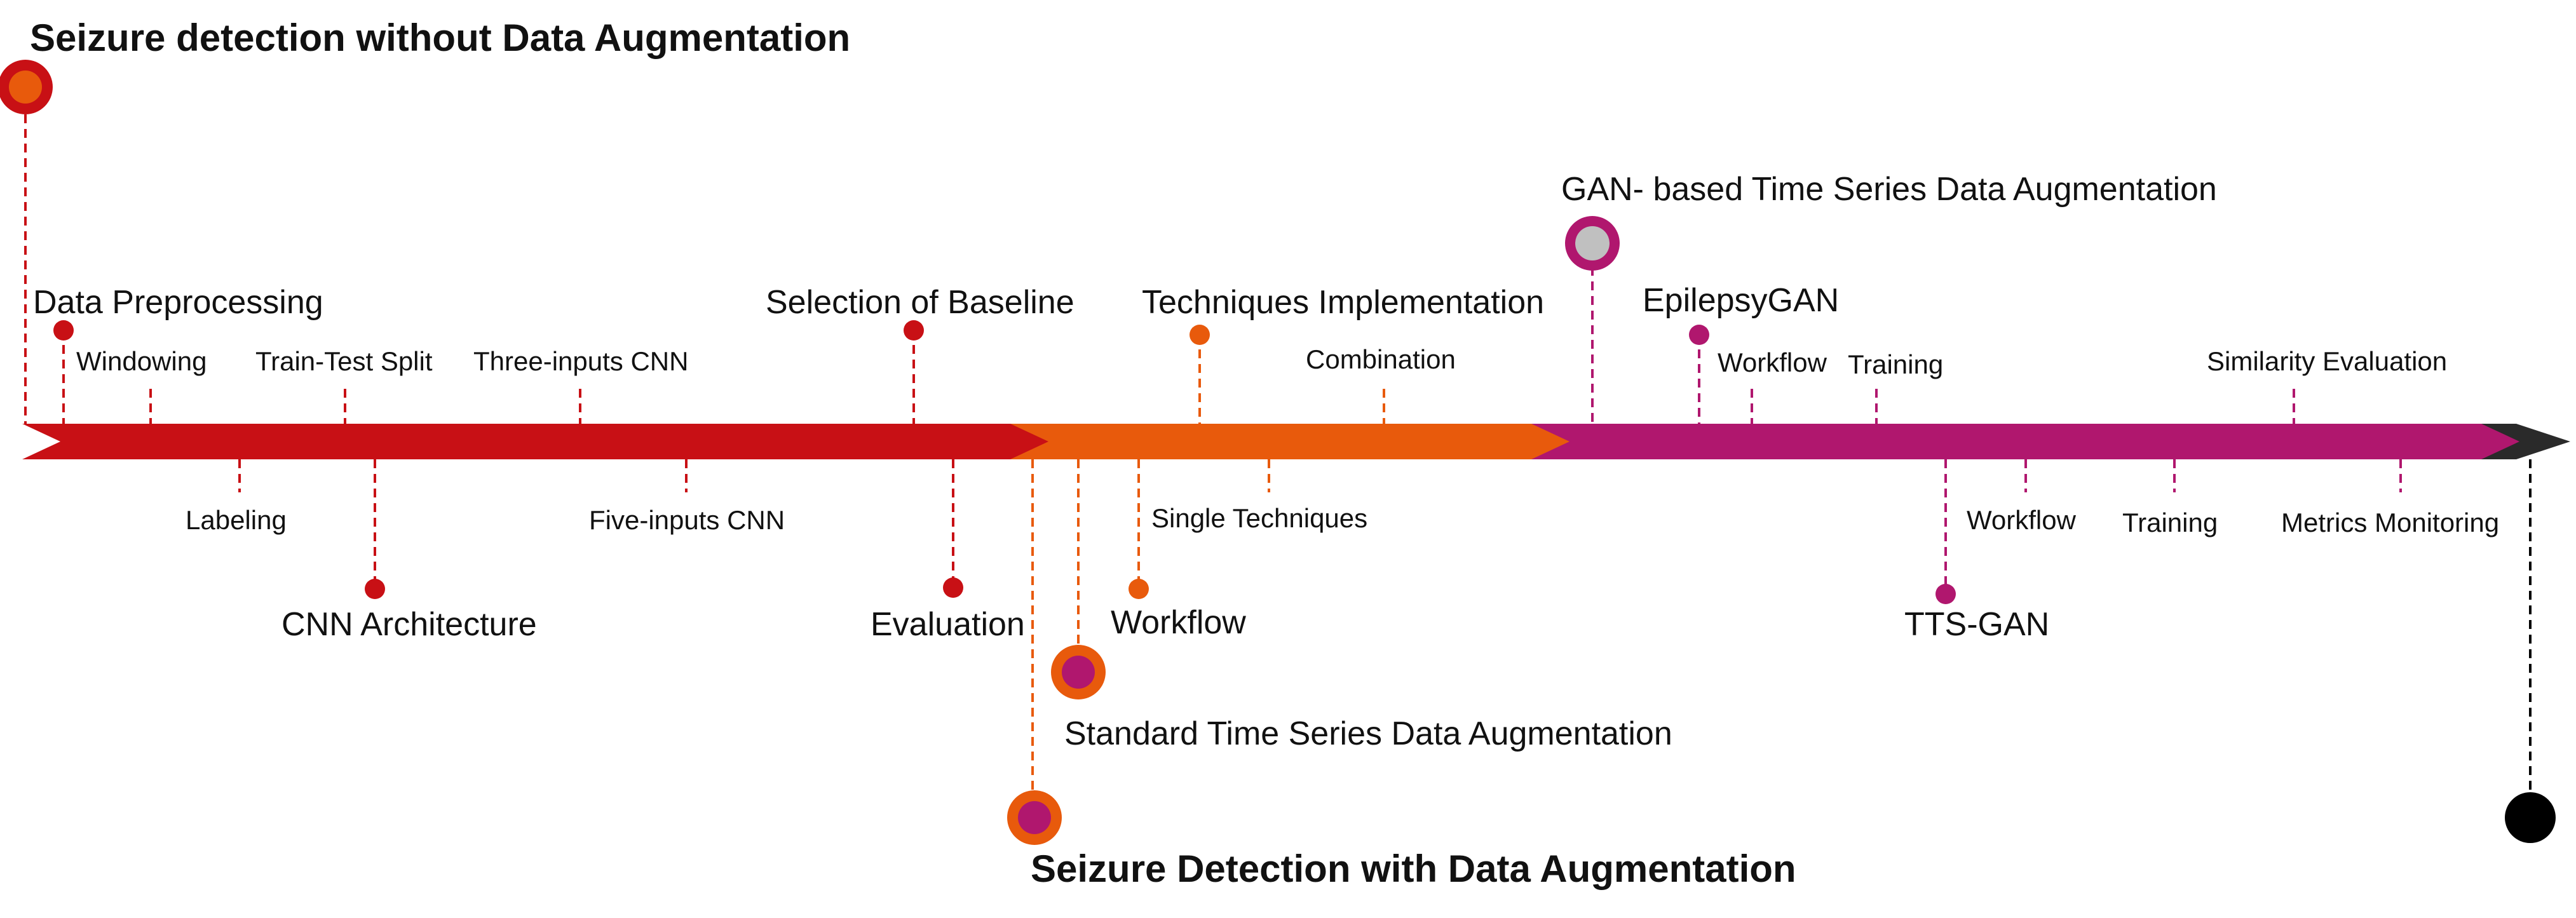  Describe the element at coordinates (1741, 300) in the screenshot. I see `label-epilepsygan: EpilepsyGAN` at that location.